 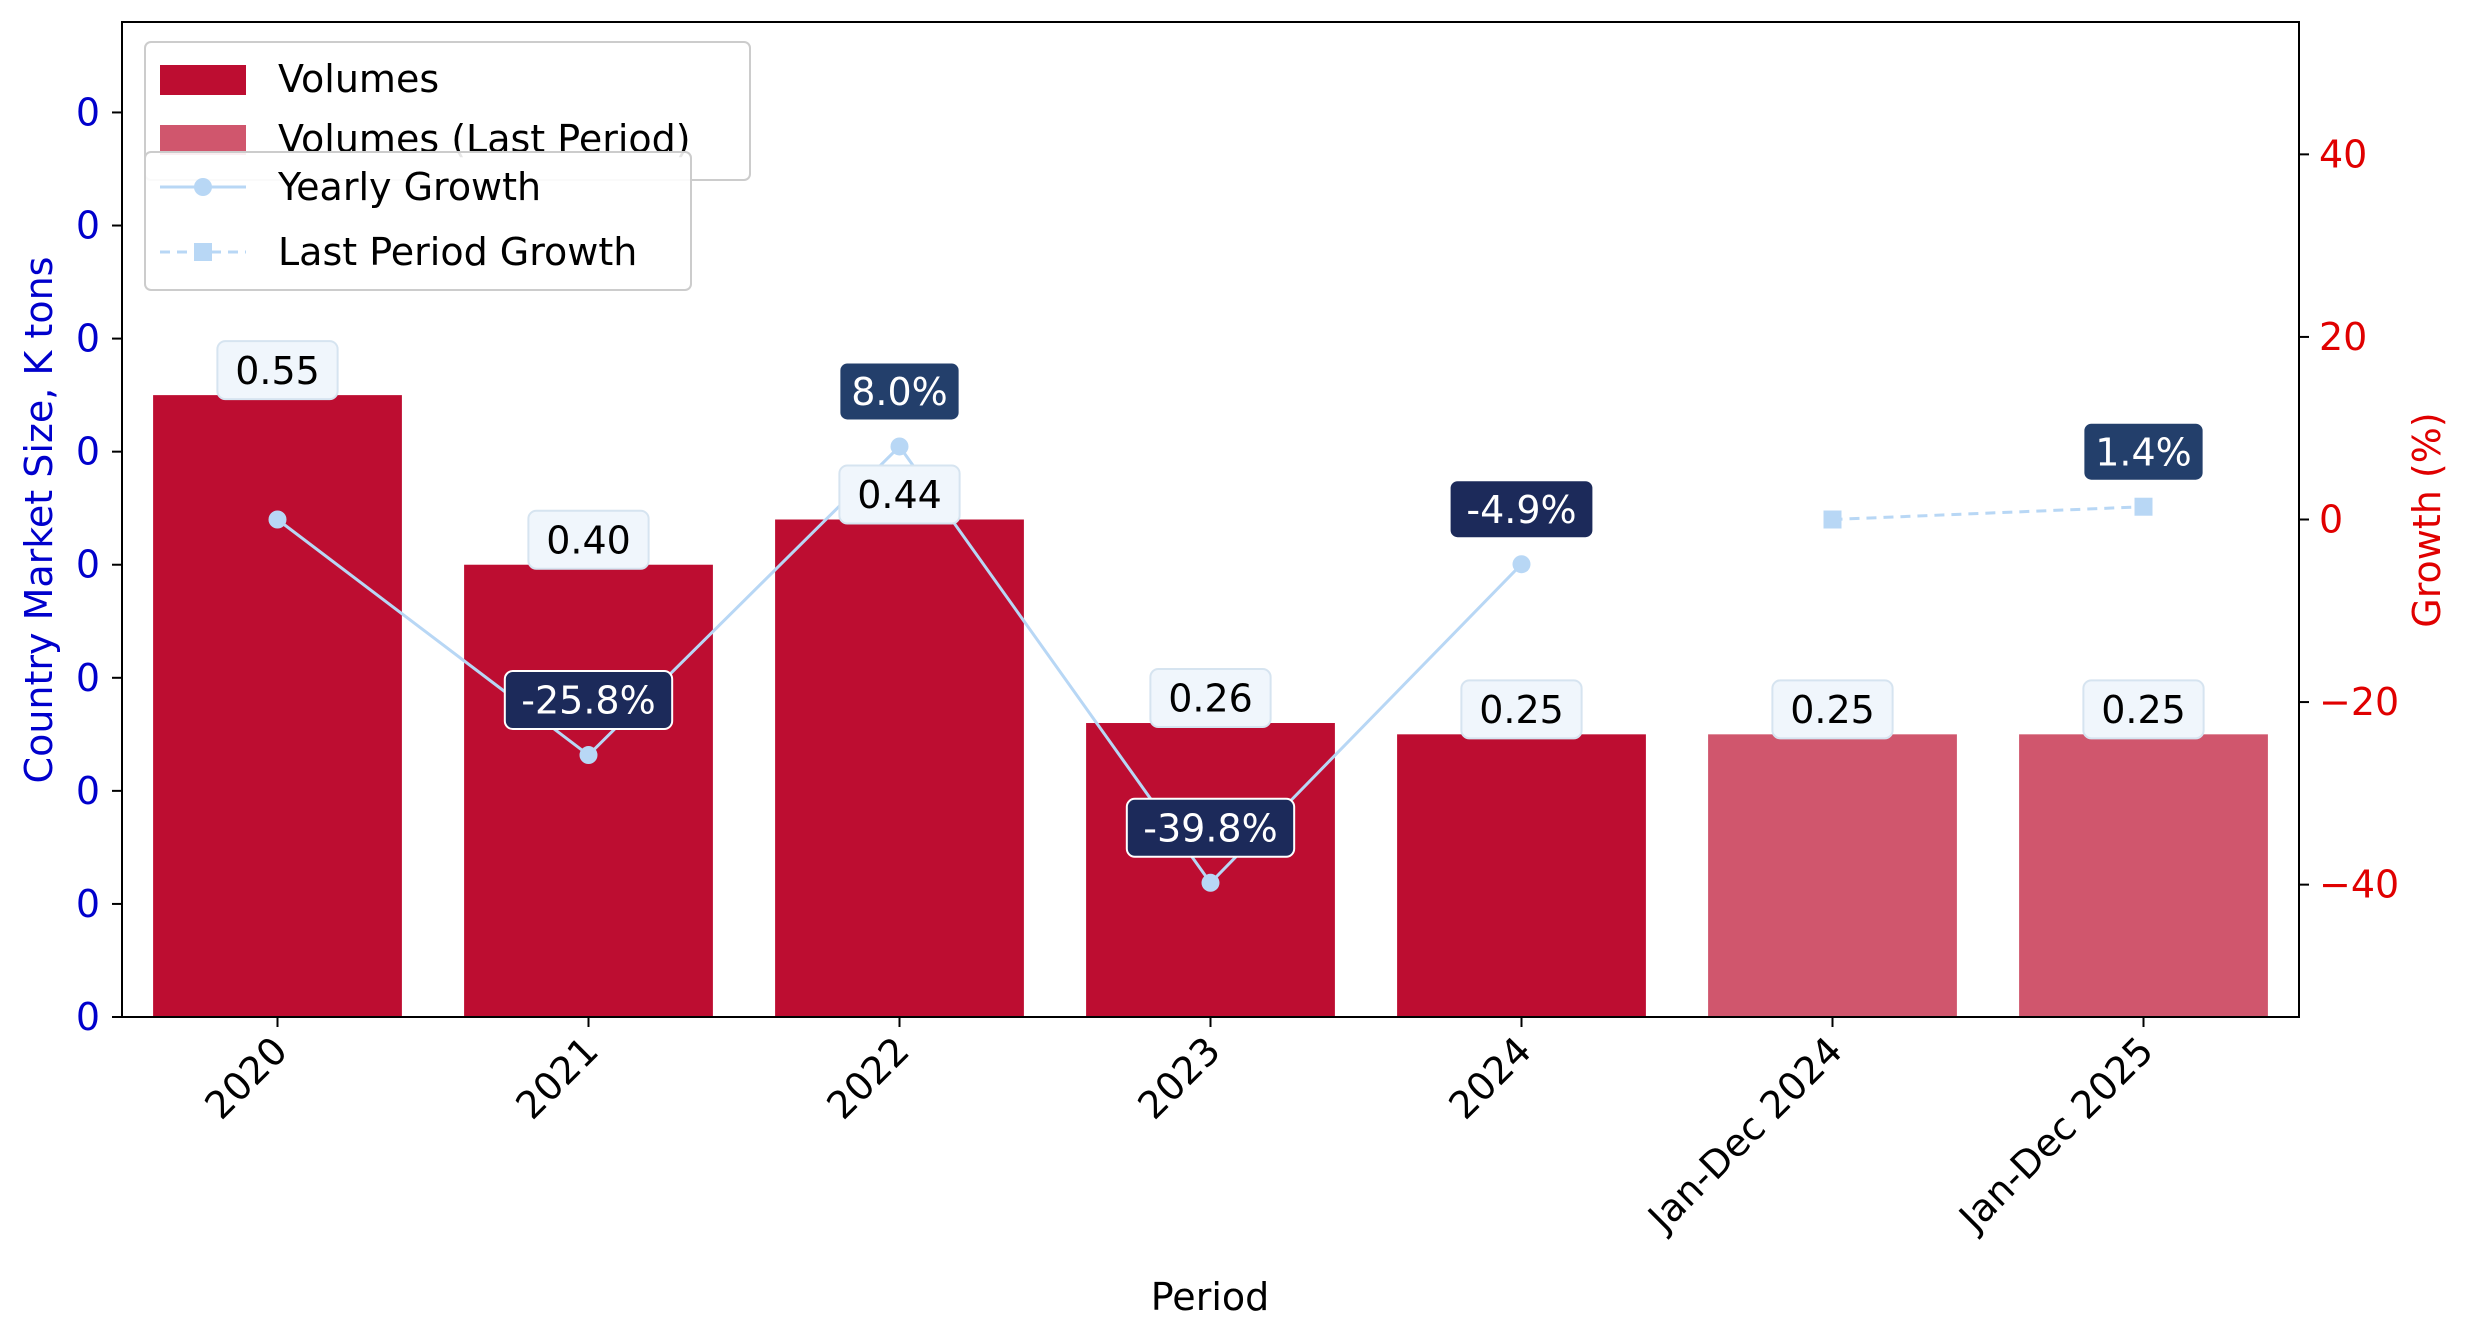 I want to click on growth-label-last-period-growth-6-text: 1.4%, so click(x=2143, y=452).